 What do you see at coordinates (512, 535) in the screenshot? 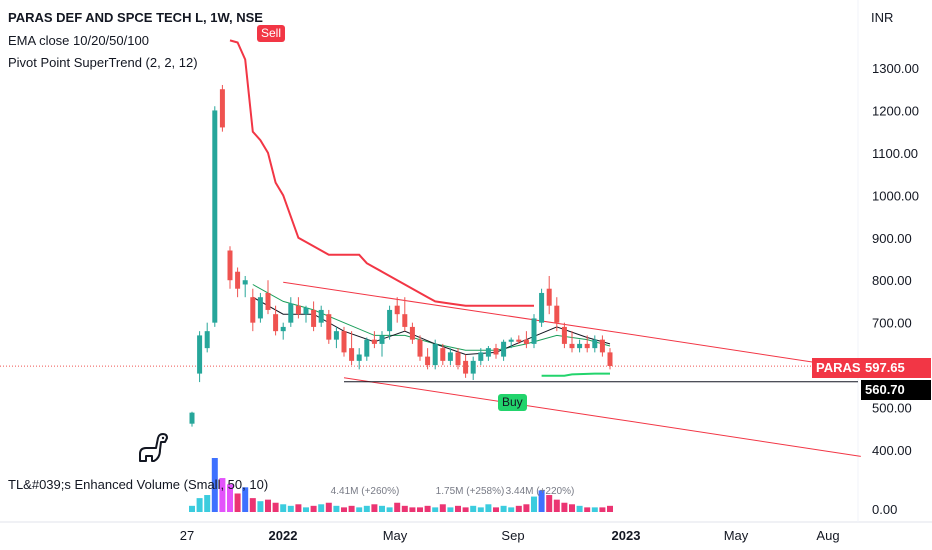
I see `x-tick-label: Sep` at bounding box center [512, 535].